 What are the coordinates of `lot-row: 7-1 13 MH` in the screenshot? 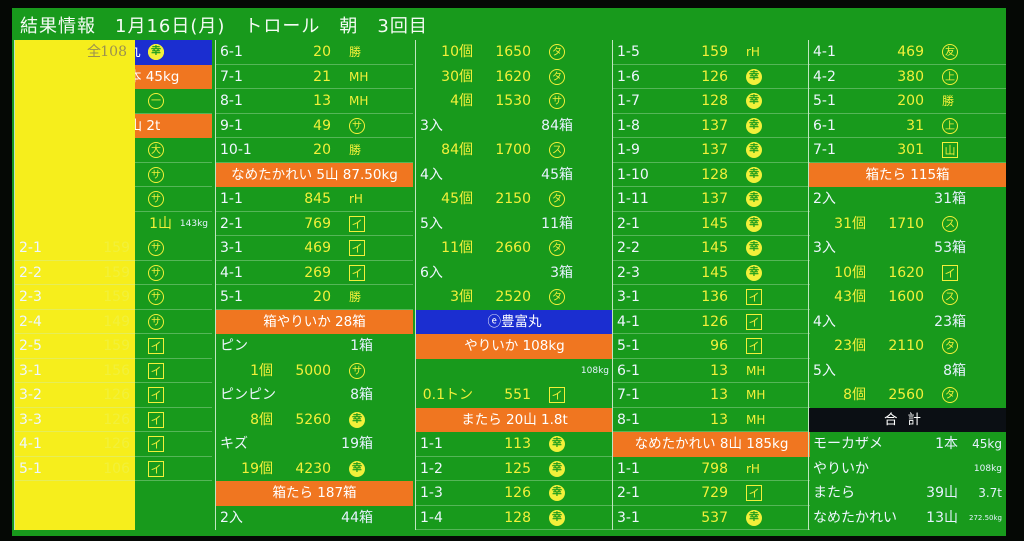 It's located at (711, 395).